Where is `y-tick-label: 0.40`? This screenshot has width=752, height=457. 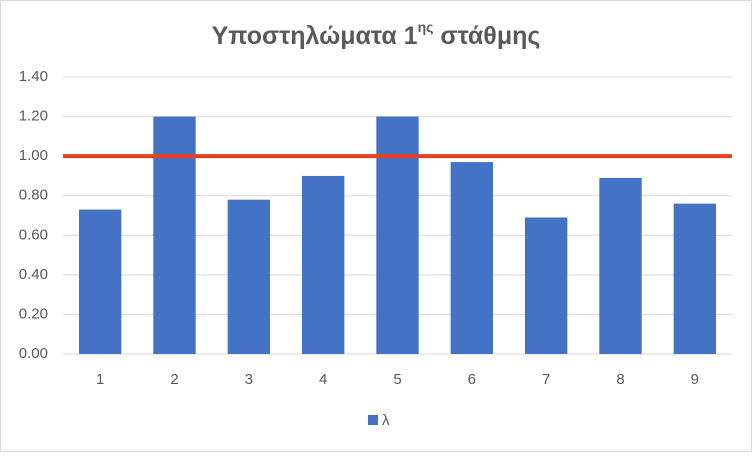 y-tick-label: 0.40 is located at coordinates (33, 274).